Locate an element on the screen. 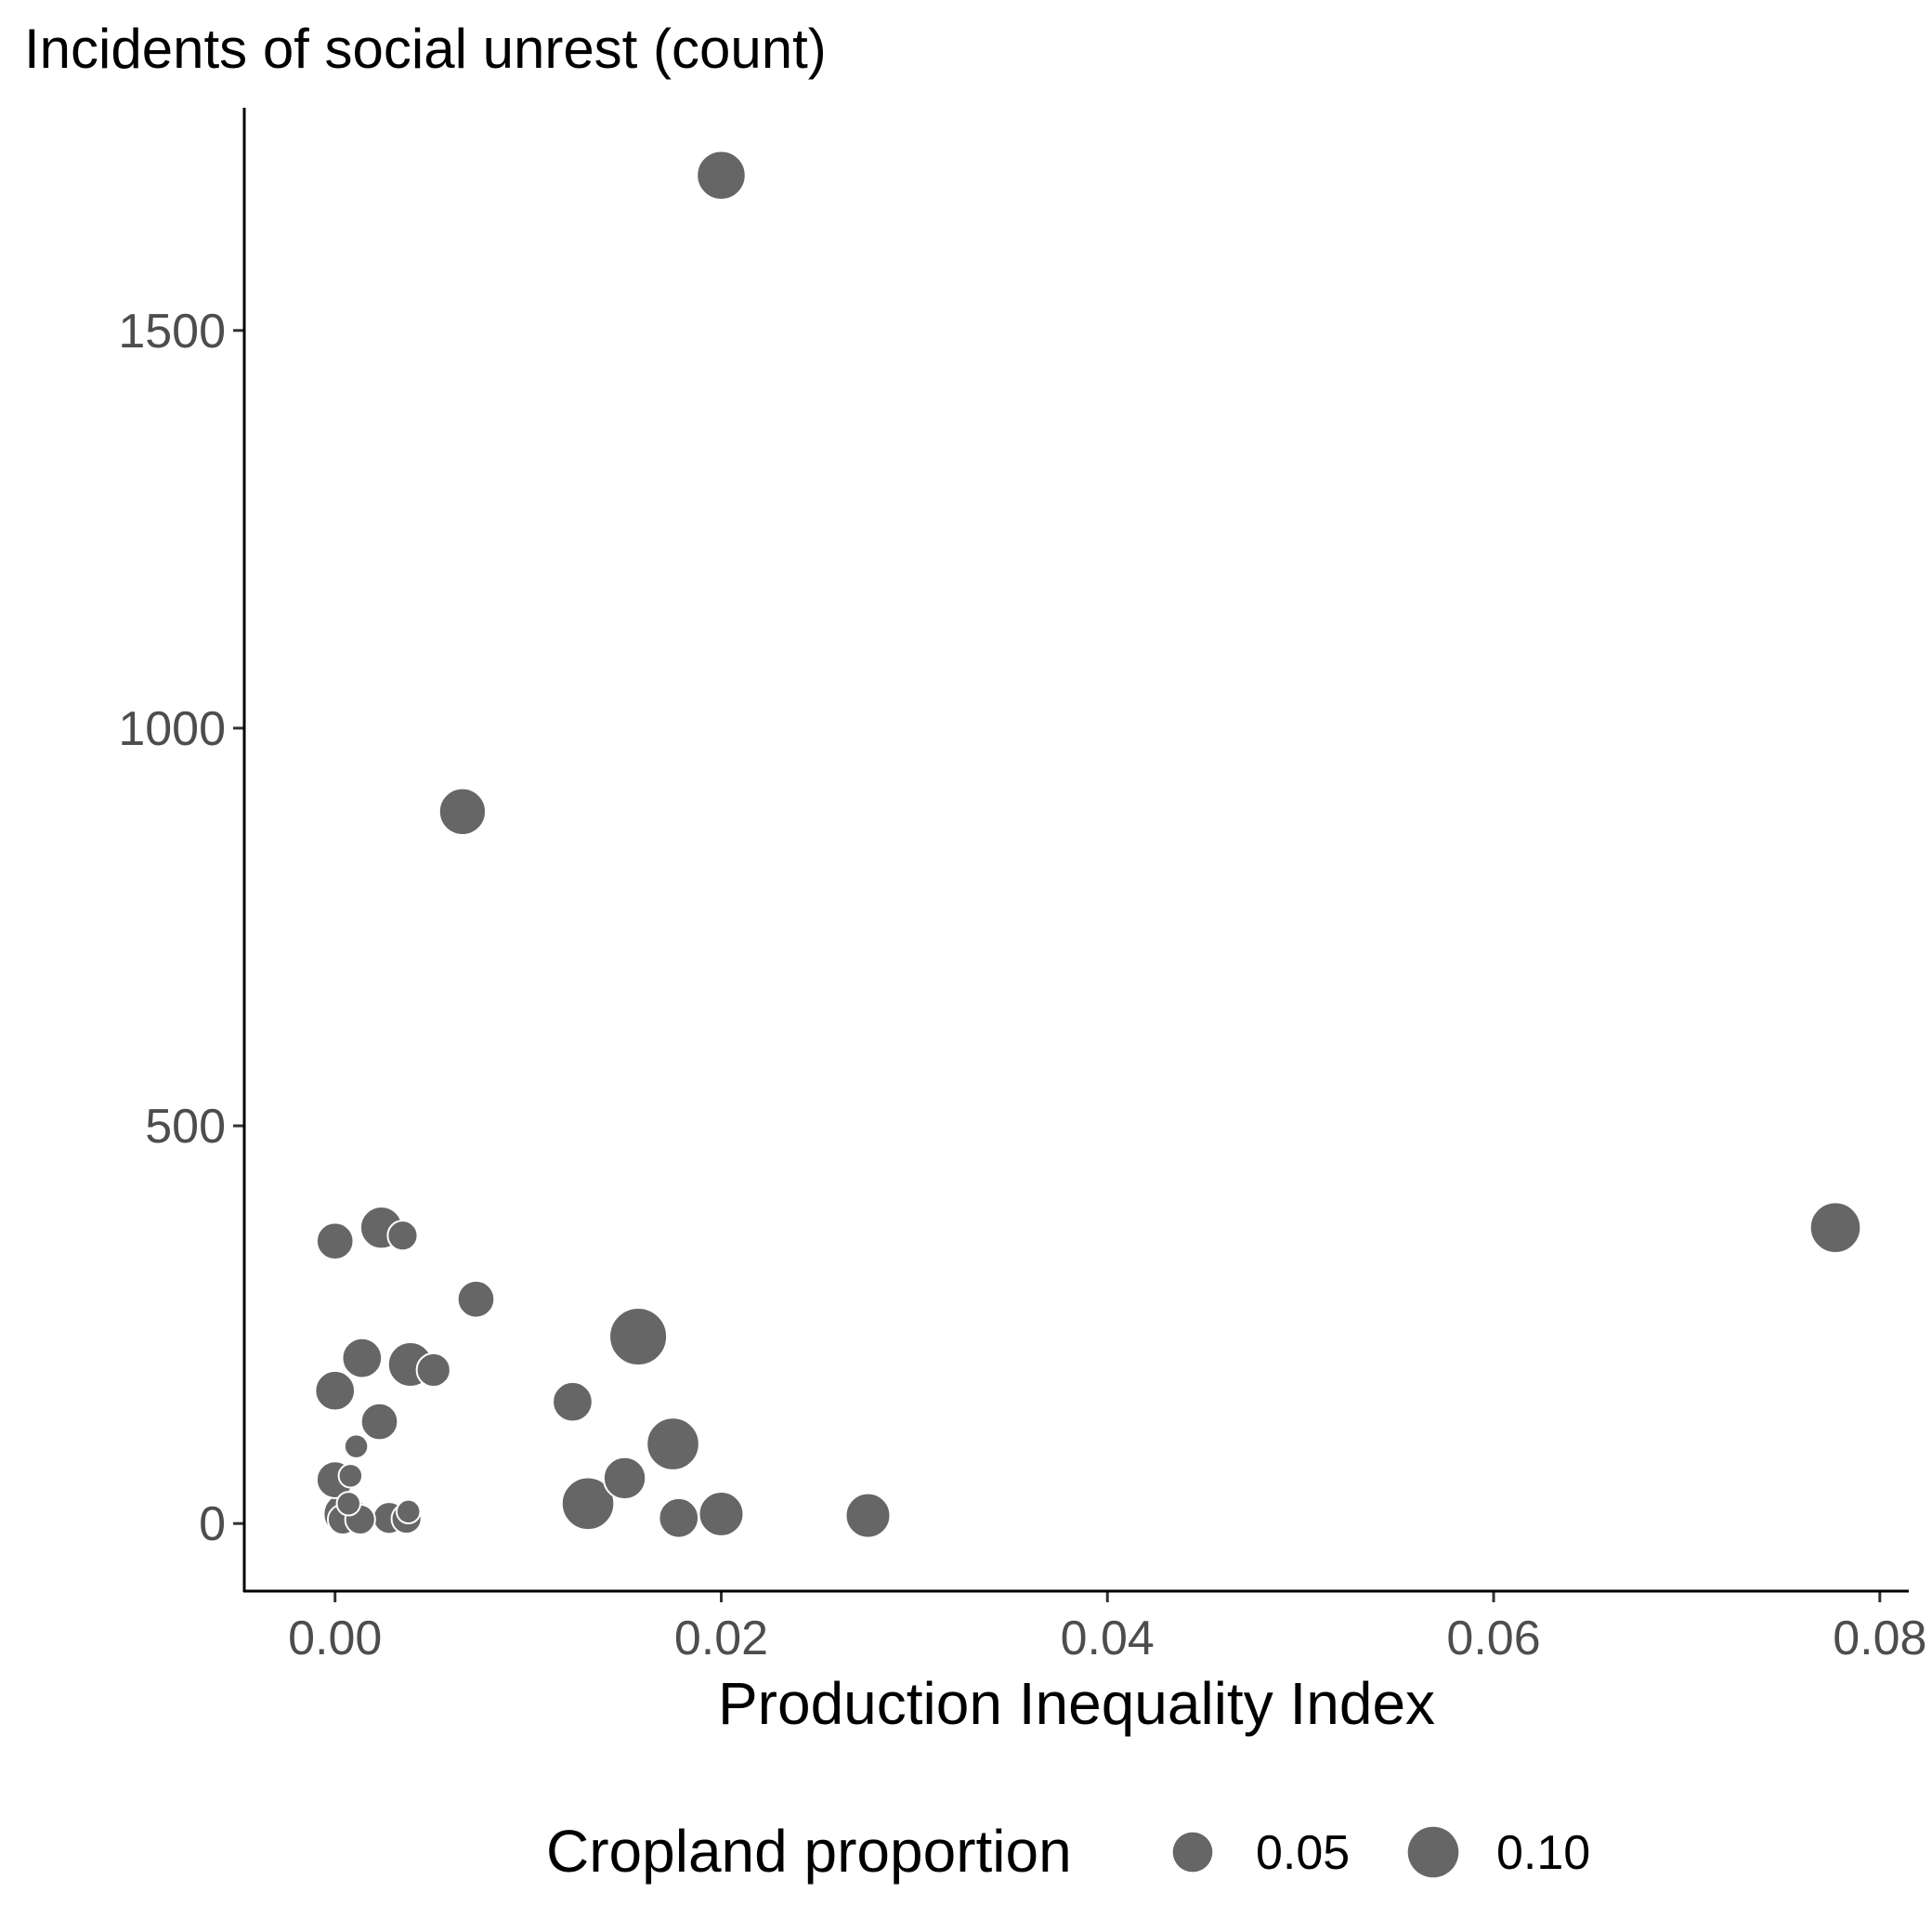 The width and height of the screenshot is (1932, 1932). x-axis-title: Production Inequality Index is located at coordinates (1076, 1703).